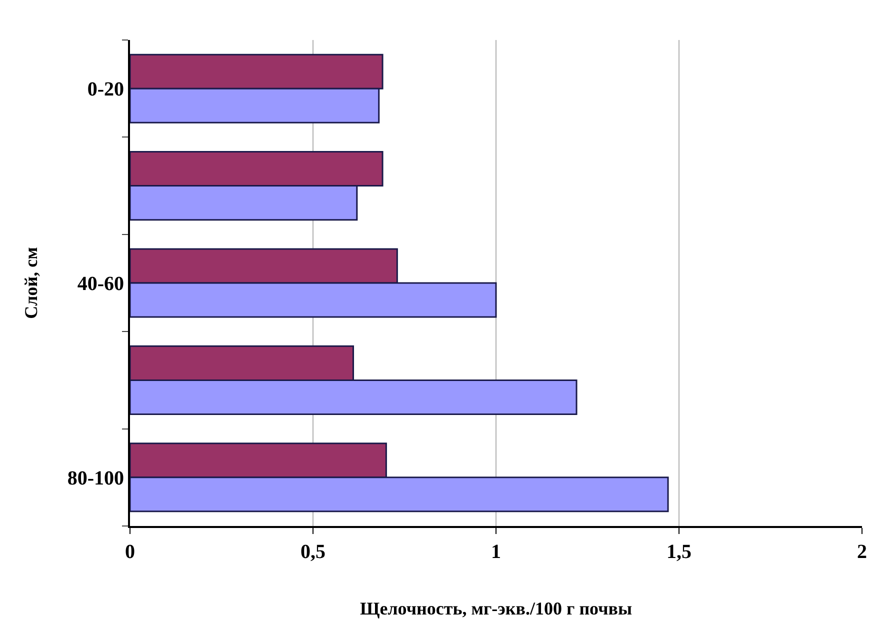  What do you see at coordinates (130, 552) in the screenshot?
I see `x-tick-label: 0` at bounding box center [130, 552].